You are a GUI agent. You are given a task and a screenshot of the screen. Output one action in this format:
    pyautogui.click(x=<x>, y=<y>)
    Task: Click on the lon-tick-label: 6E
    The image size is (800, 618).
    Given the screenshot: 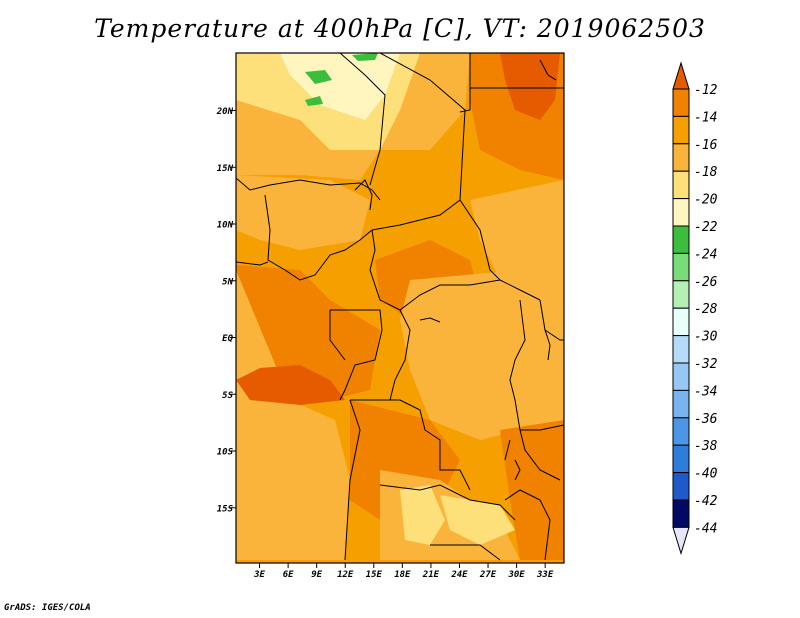 What is the action you would take?
    pyautogui.click(x=288, y=575)
    